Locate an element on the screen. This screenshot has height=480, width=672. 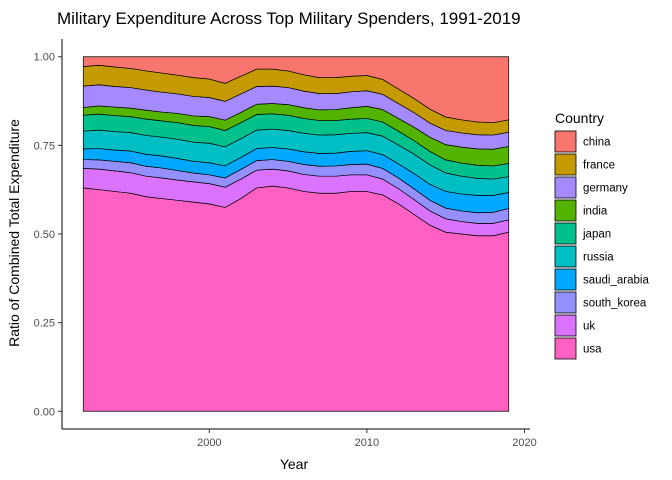
legend-key-china is located at coordinates (565, 141).